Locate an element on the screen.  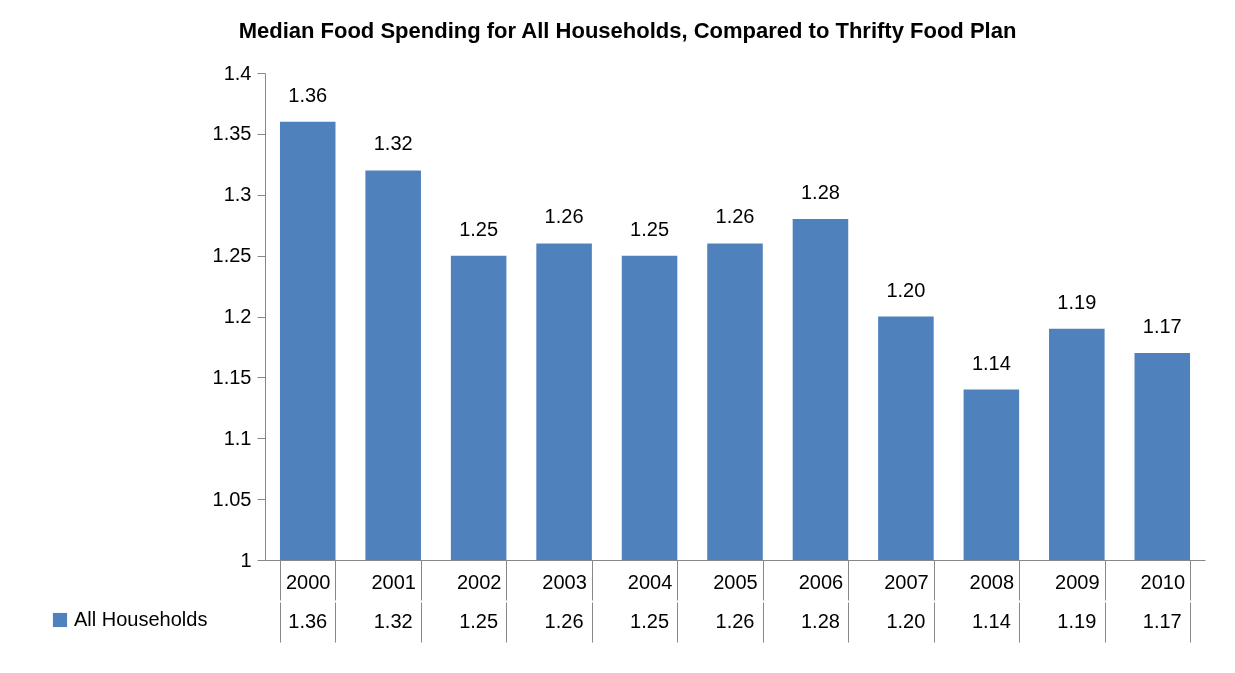
text: 1.14 is located at coordinates (991, 362).